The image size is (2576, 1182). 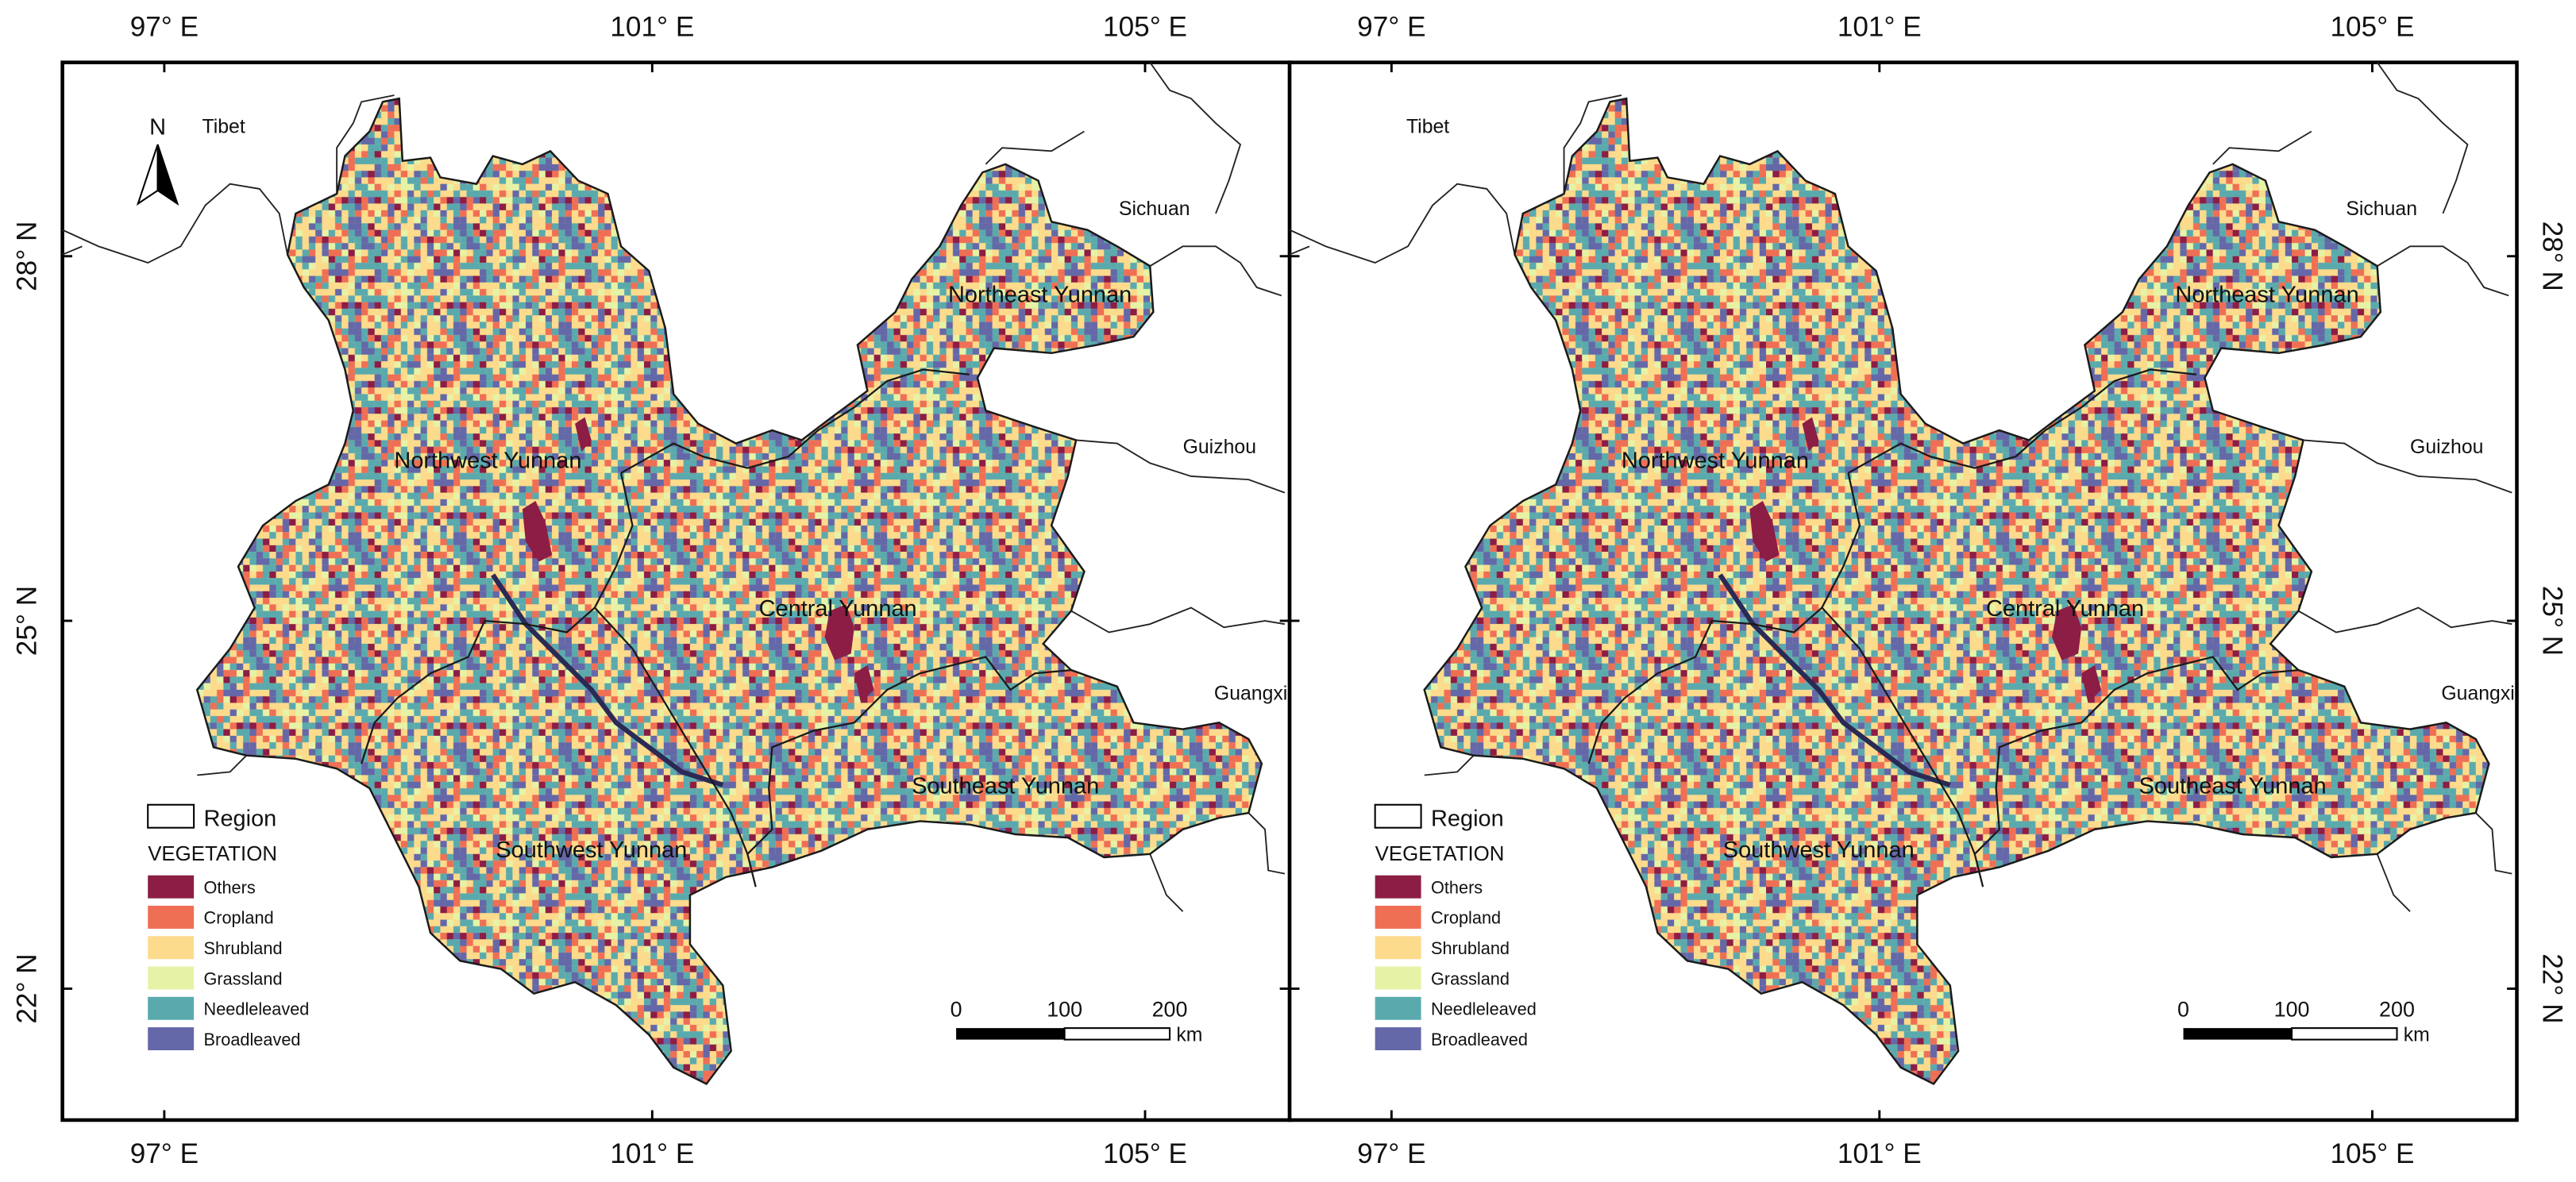 What do you see at coordinates (164, 1153) in the screenshot?
I see `longitude-label-bottom: 97° E` at bounding box center [164, 1153].